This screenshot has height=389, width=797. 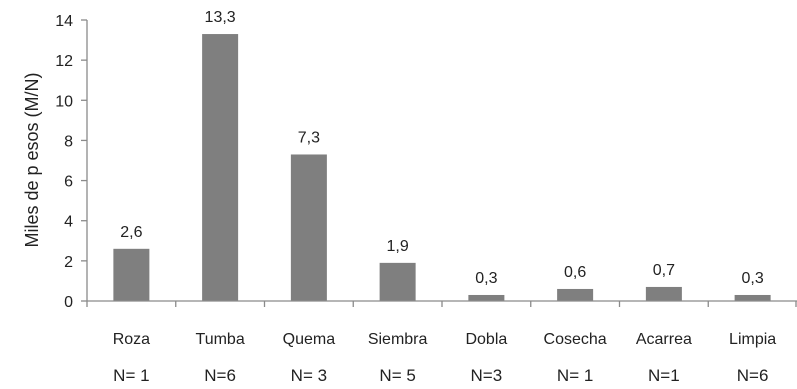 What do you see at coordinates (68, 182) in the screenshot?
I see `y-tick-label: 6` at bounding box center [68, 182].